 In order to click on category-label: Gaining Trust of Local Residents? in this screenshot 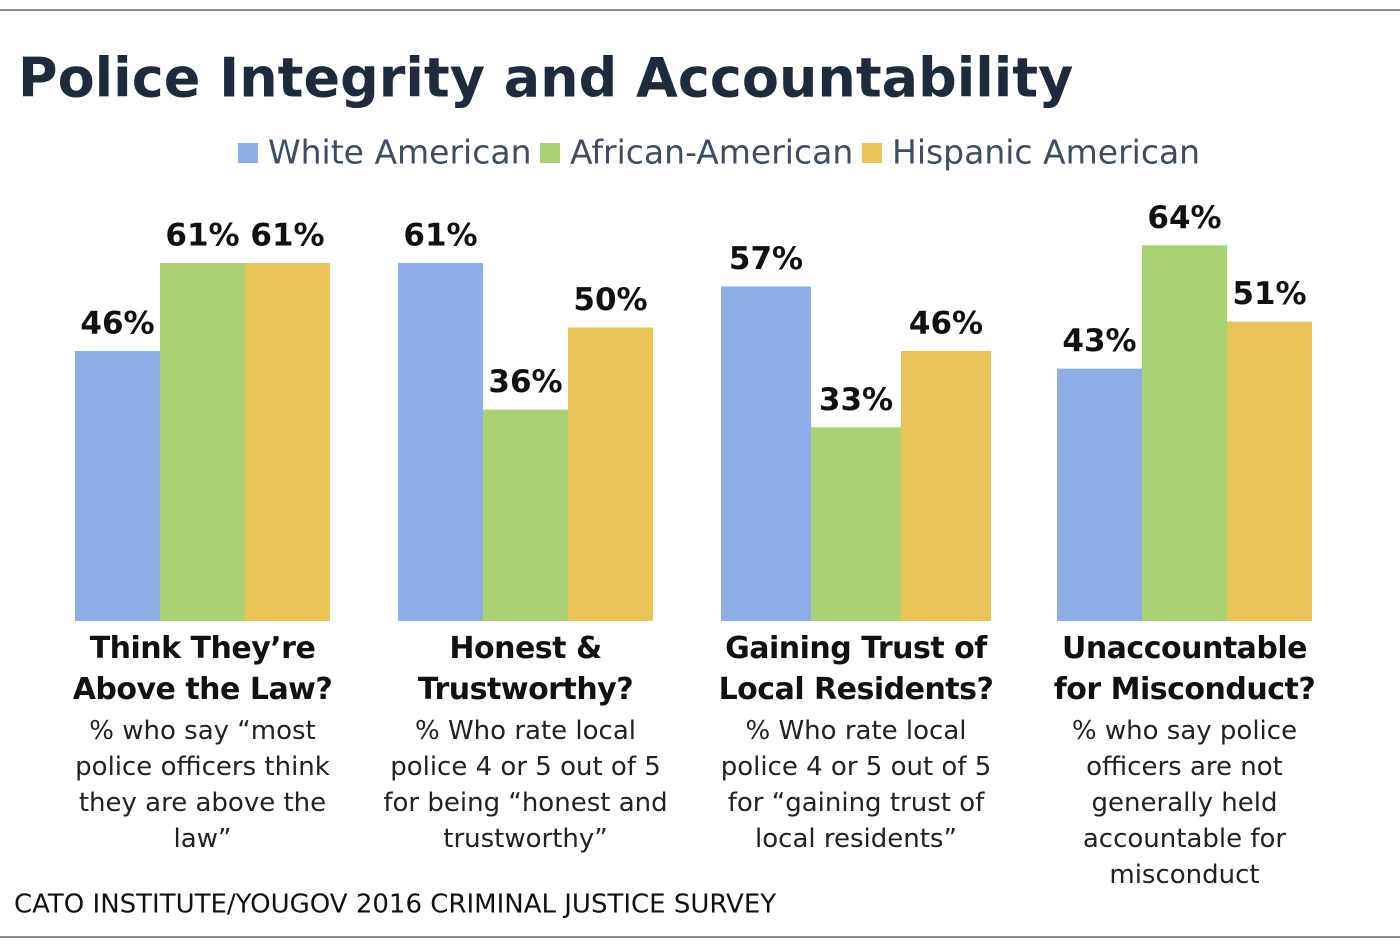, I will do `click(856, 669)`.